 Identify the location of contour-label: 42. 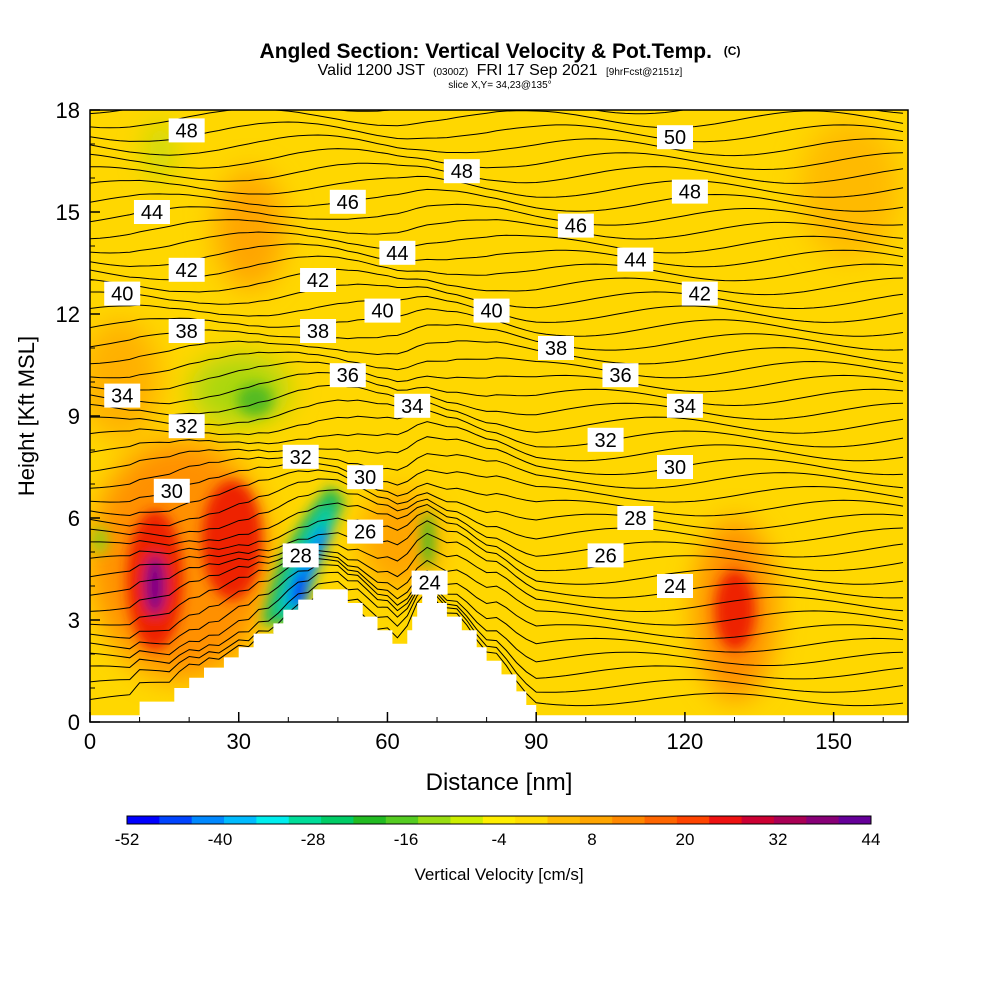
(186, 269).